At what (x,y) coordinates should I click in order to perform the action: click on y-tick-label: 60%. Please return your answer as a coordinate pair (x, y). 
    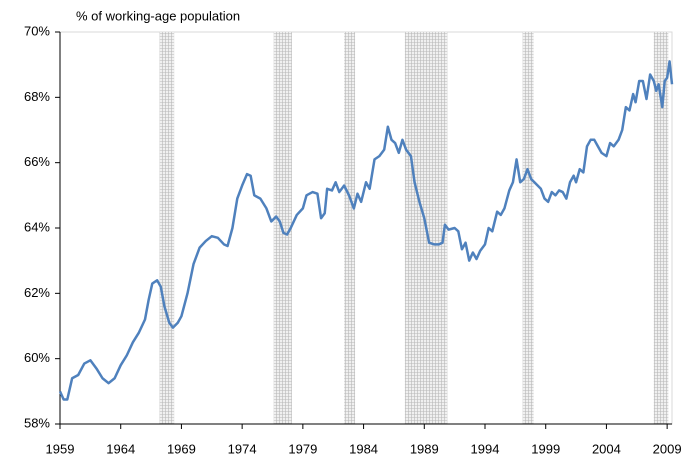
    Looking at the image, I should click on (37, 357).